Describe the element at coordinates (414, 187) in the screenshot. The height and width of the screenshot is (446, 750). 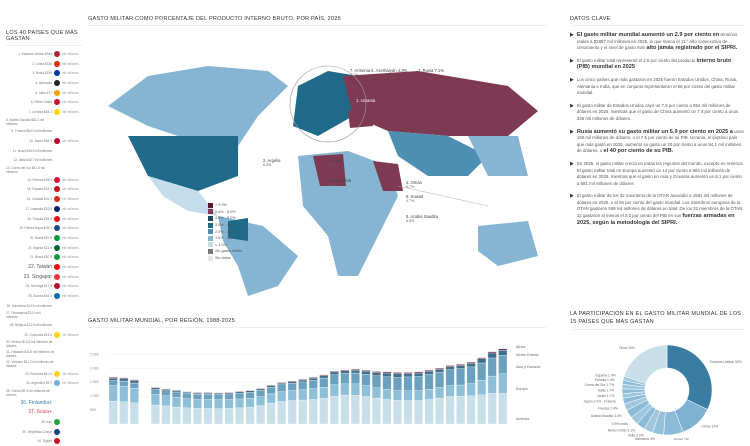
I see `annotation-value: 5.7%` at that location.